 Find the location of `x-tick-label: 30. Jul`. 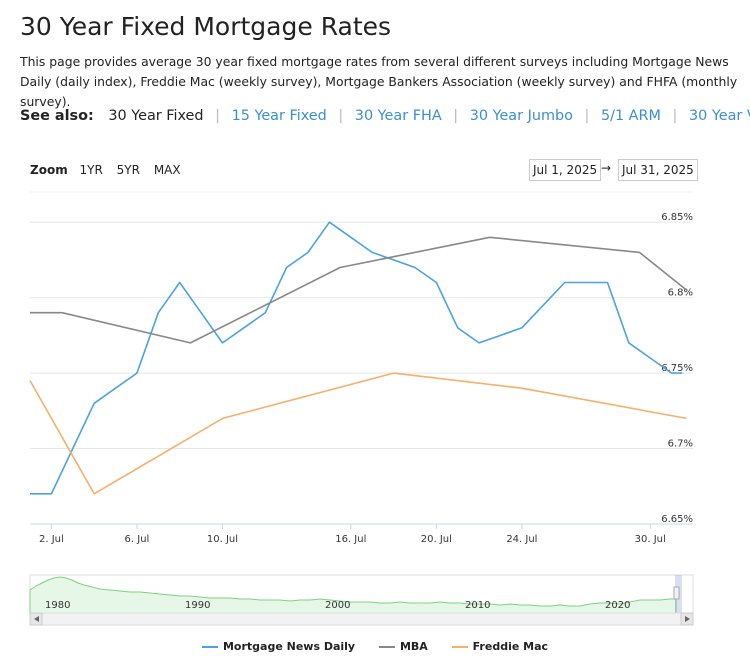

x-tick-label: 30. Jul is located at coordinates (650, 539).